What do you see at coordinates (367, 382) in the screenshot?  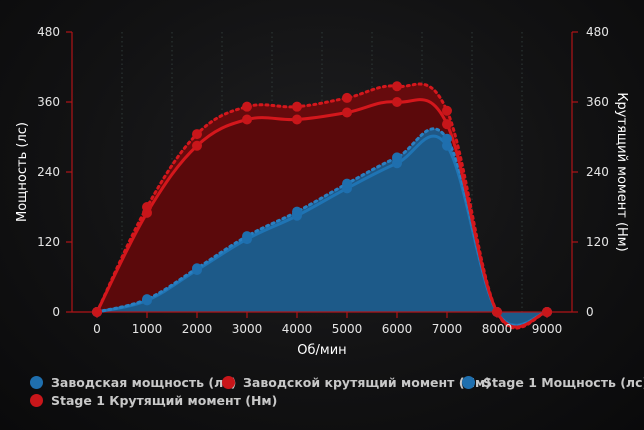 I see `legend-label: Заводской крутящий момент (Нм)` at bounding box center [367, 382].